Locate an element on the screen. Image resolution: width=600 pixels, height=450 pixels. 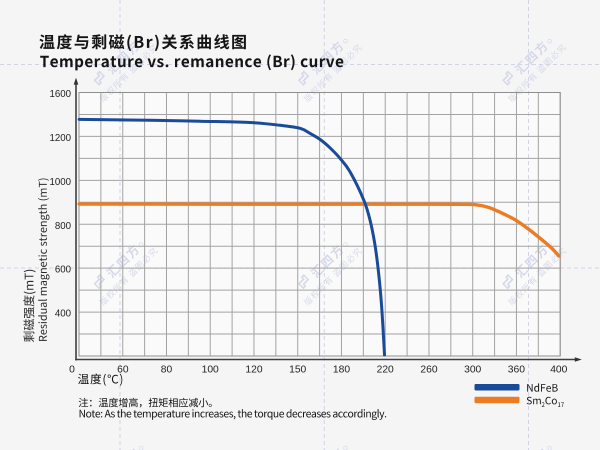
svg-text: 100 is located at coordinates (210, 370).